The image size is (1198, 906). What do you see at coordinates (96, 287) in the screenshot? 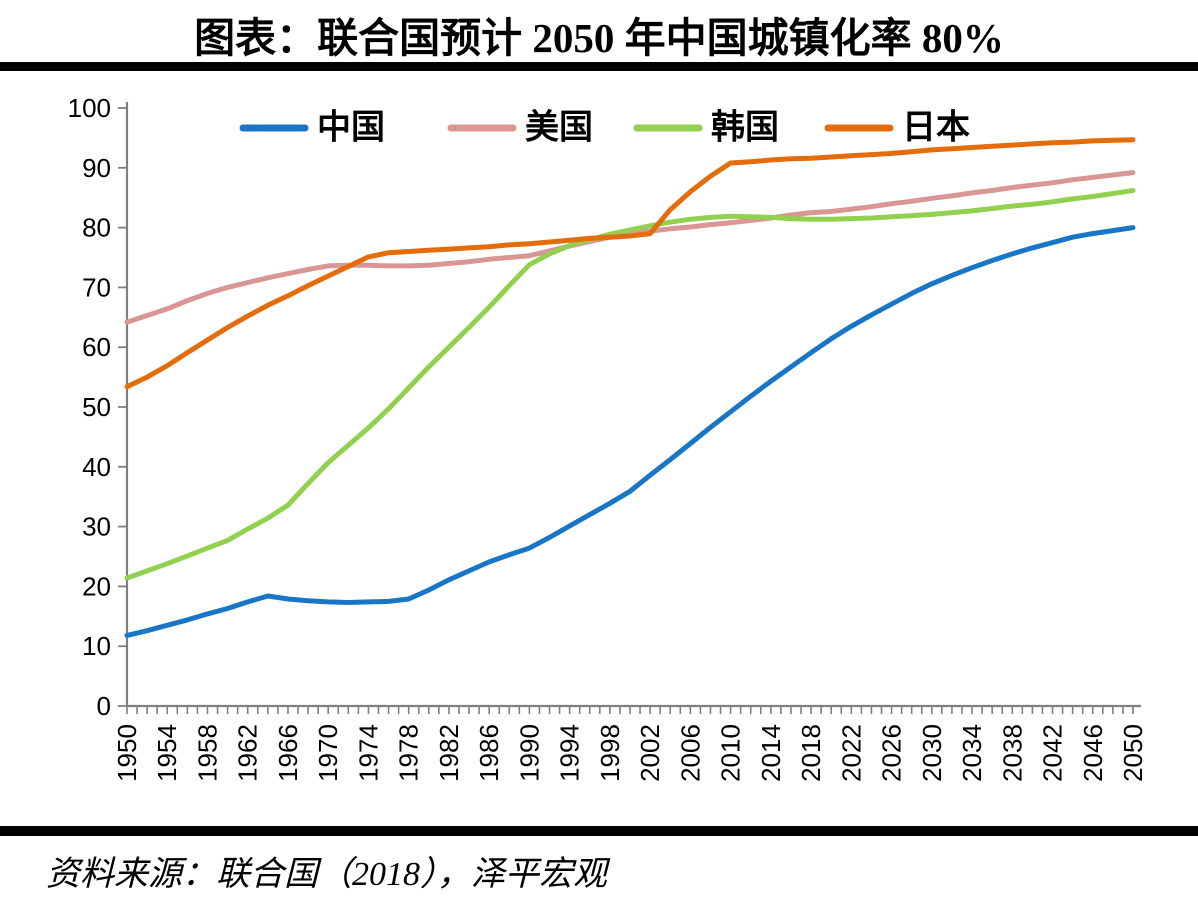
I see `y-tick-label: 70` at bounding box center [96, 287].